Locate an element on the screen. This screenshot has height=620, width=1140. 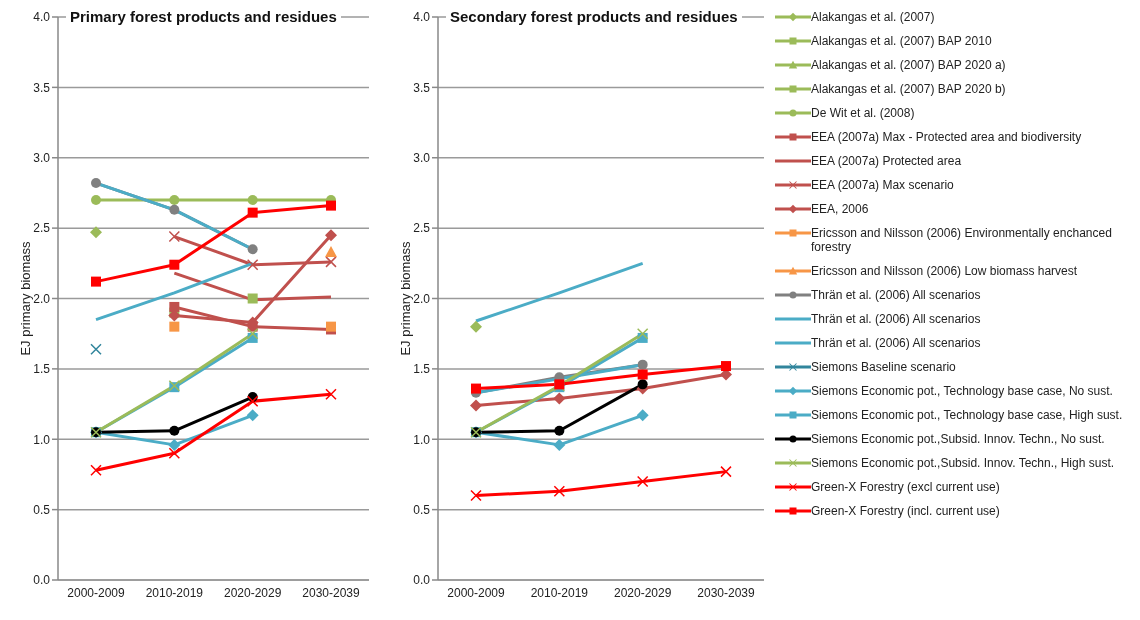
legend-label: EEA, 2006 is located at coordinates (840, 209).